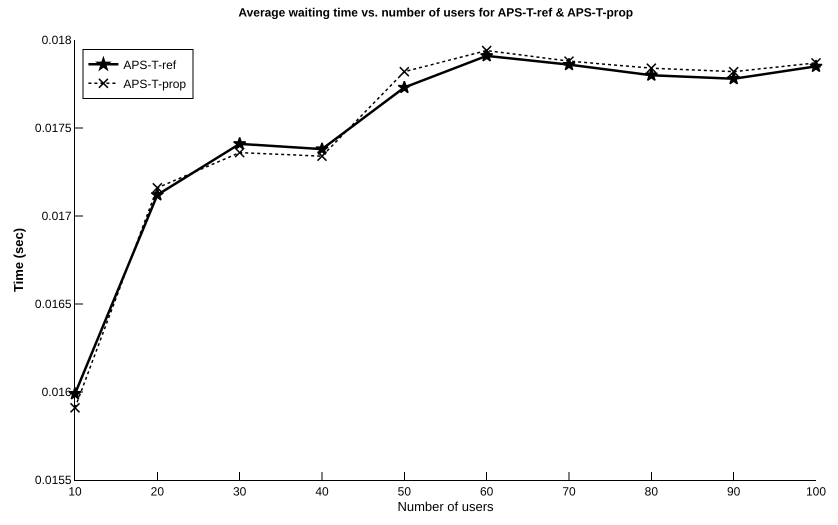 This screenshot has width=838, height=525. I want to click on x-tick-label: 60, so click(487, 491).